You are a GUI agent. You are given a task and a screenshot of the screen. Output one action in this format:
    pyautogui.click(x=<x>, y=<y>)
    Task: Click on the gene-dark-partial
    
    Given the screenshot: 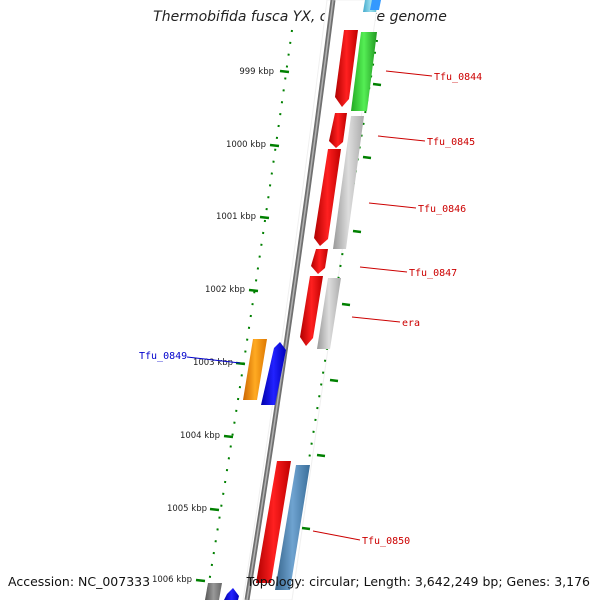 What is the action you would take?
    pyautogui.click(x=213, y=591)
    